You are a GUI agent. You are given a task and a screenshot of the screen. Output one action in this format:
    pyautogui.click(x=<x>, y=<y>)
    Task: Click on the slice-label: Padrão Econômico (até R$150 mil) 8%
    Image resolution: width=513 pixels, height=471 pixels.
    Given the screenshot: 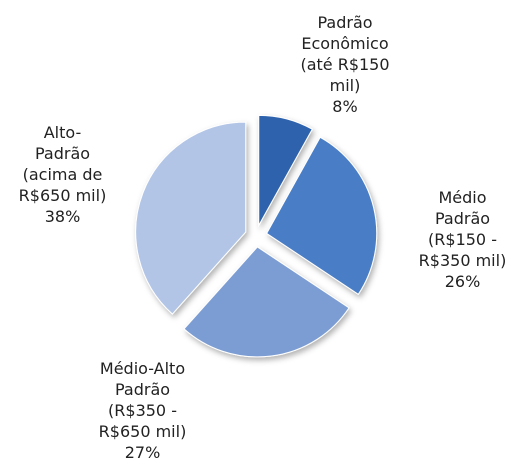 What is the action you would take?
    pyautogui.click(x=345, y=64)
    